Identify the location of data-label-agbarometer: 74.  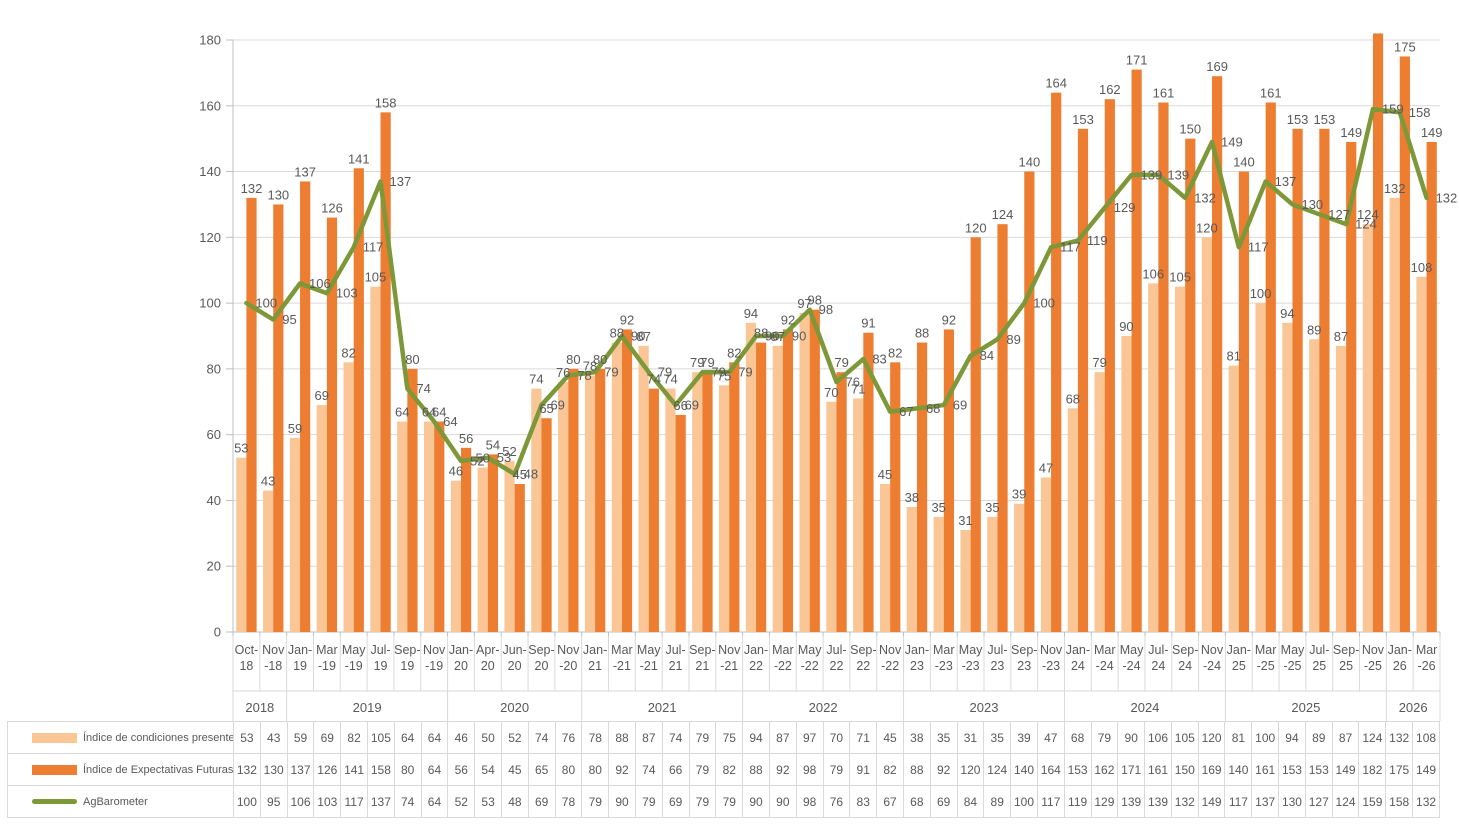
(423, 388).